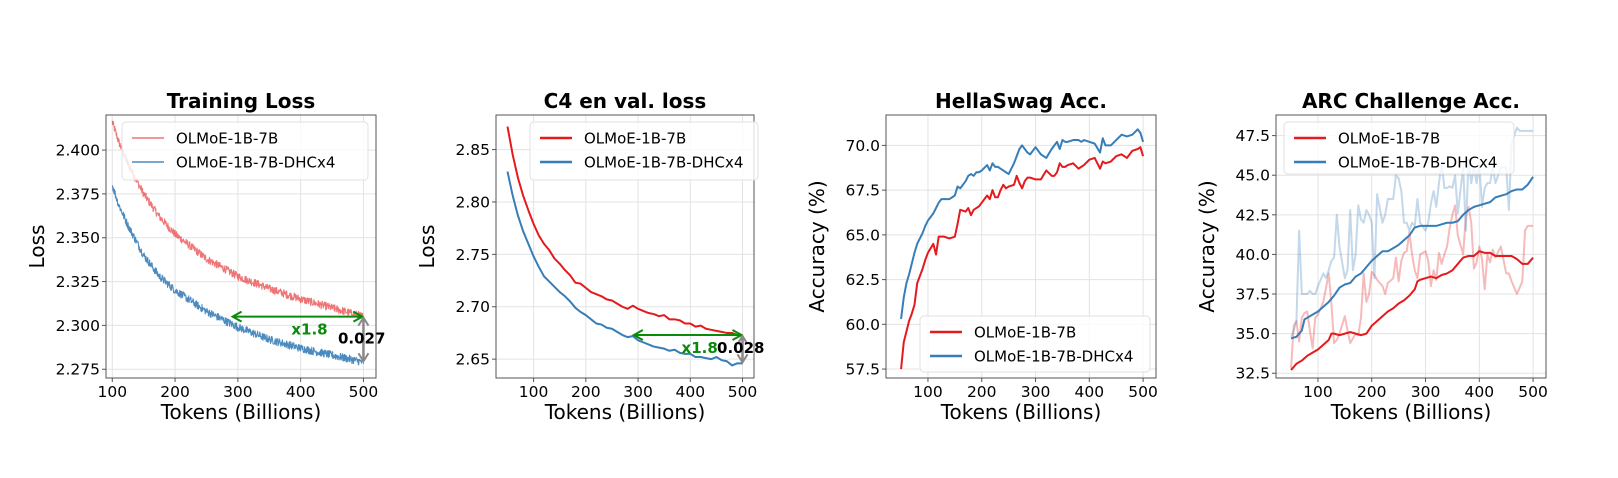 The height and width of the screenshot is (478, 1618). Describe the element at coordinates (1207, 246) in the screenshot. I see `y-axis-label: Accuracy (%)` at that location.